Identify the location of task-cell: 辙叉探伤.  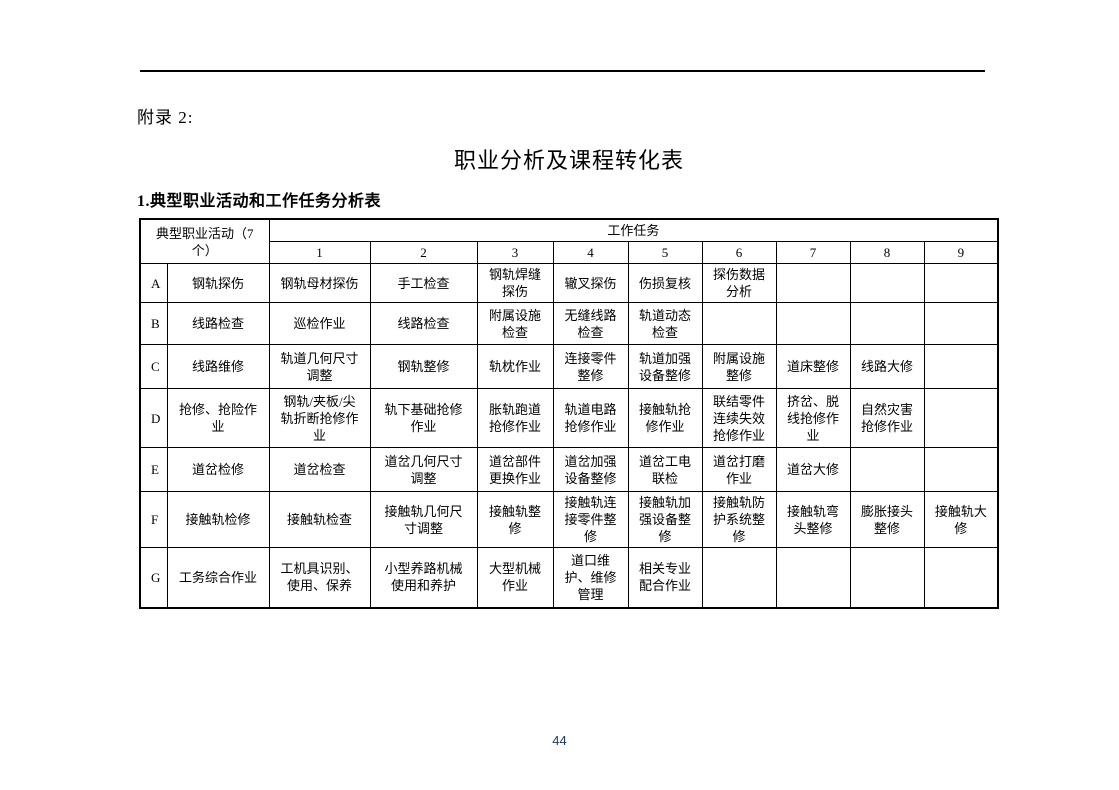
(590, 283).